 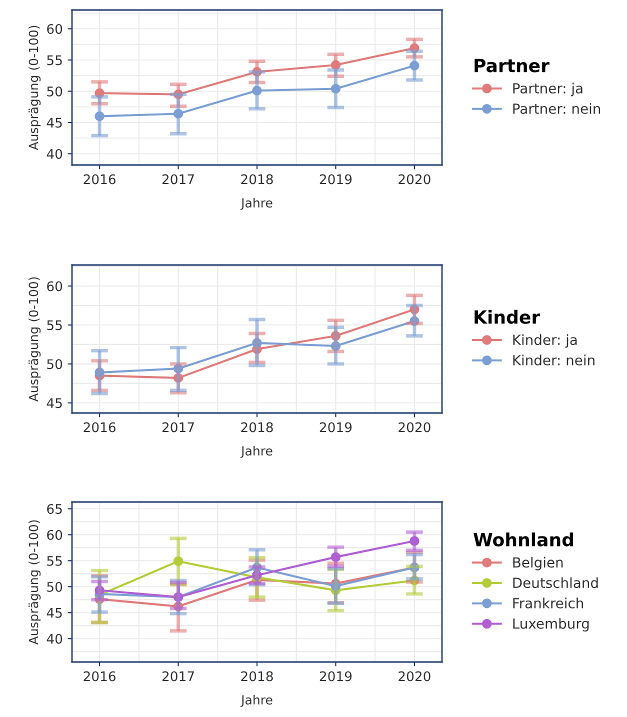 I want to click on legend-label: Partner: nein, so click(x=556, y=108).